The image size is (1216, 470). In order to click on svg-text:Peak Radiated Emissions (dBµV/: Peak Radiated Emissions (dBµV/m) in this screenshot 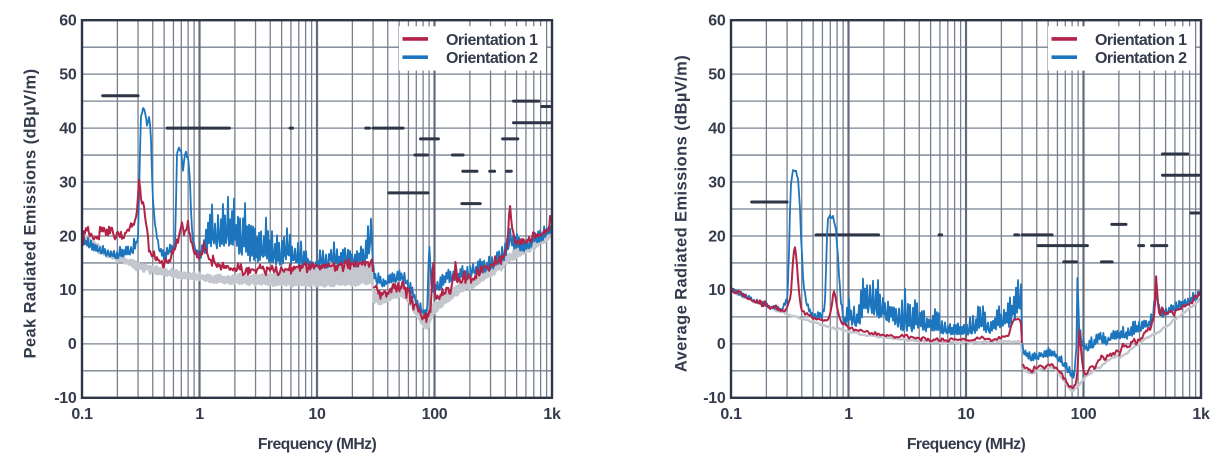, I will do `click(31, 213)`.